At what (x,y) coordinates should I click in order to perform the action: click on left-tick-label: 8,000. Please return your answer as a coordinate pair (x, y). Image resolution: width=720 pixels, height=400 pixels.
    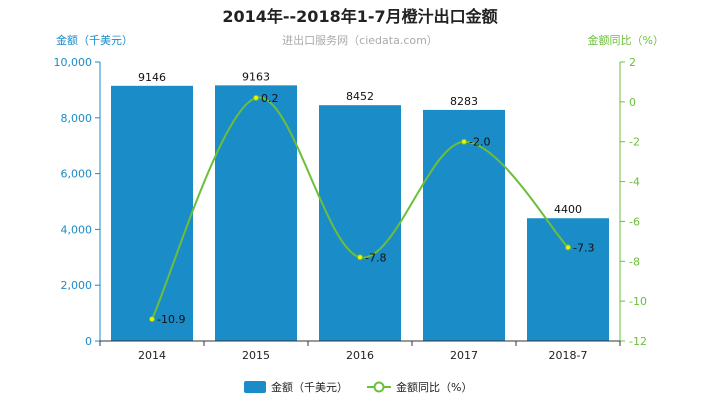
    Looking at the image, I should click on (77, 118).